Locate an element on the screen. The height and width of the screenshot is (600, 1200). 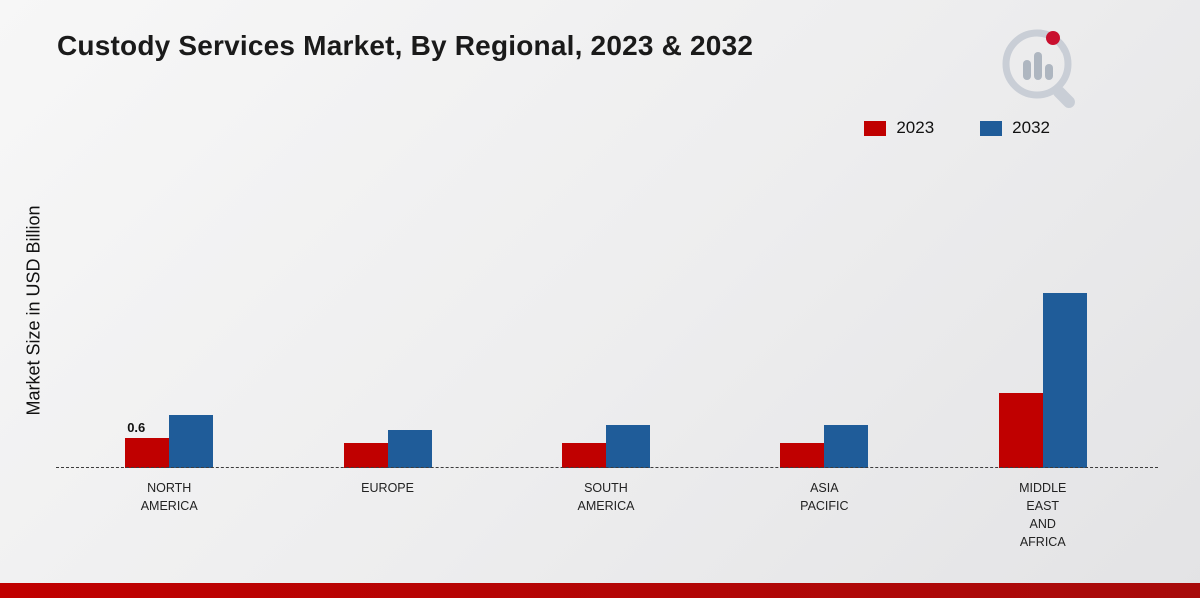
legend-swatch-2023 is located at coordinates (875, 128).